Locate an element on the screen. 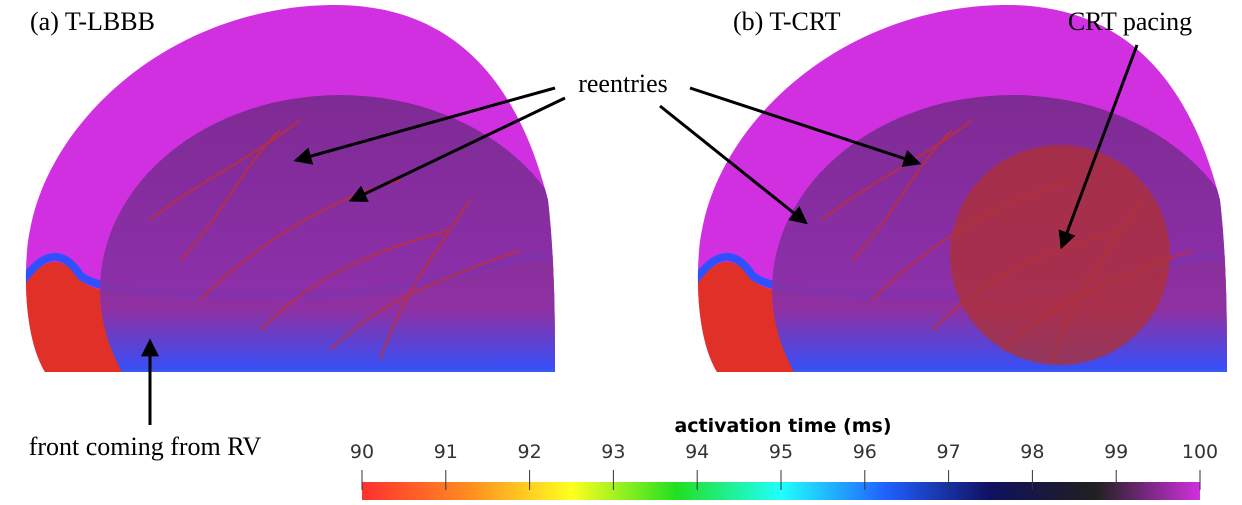 The image size is (1242, 505). crt-paced-region is located at coordinates (1060, 255).